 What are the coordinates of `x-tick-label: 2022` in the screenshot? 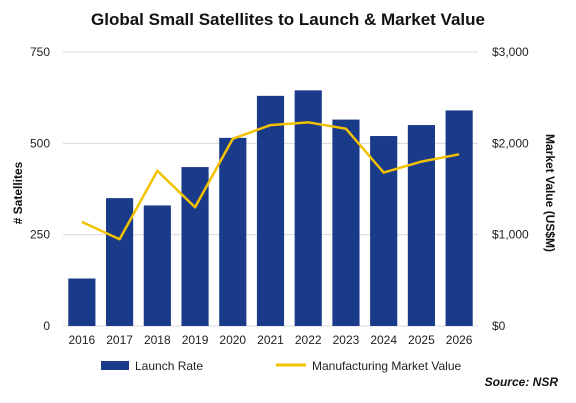 It's located at (308, 340).